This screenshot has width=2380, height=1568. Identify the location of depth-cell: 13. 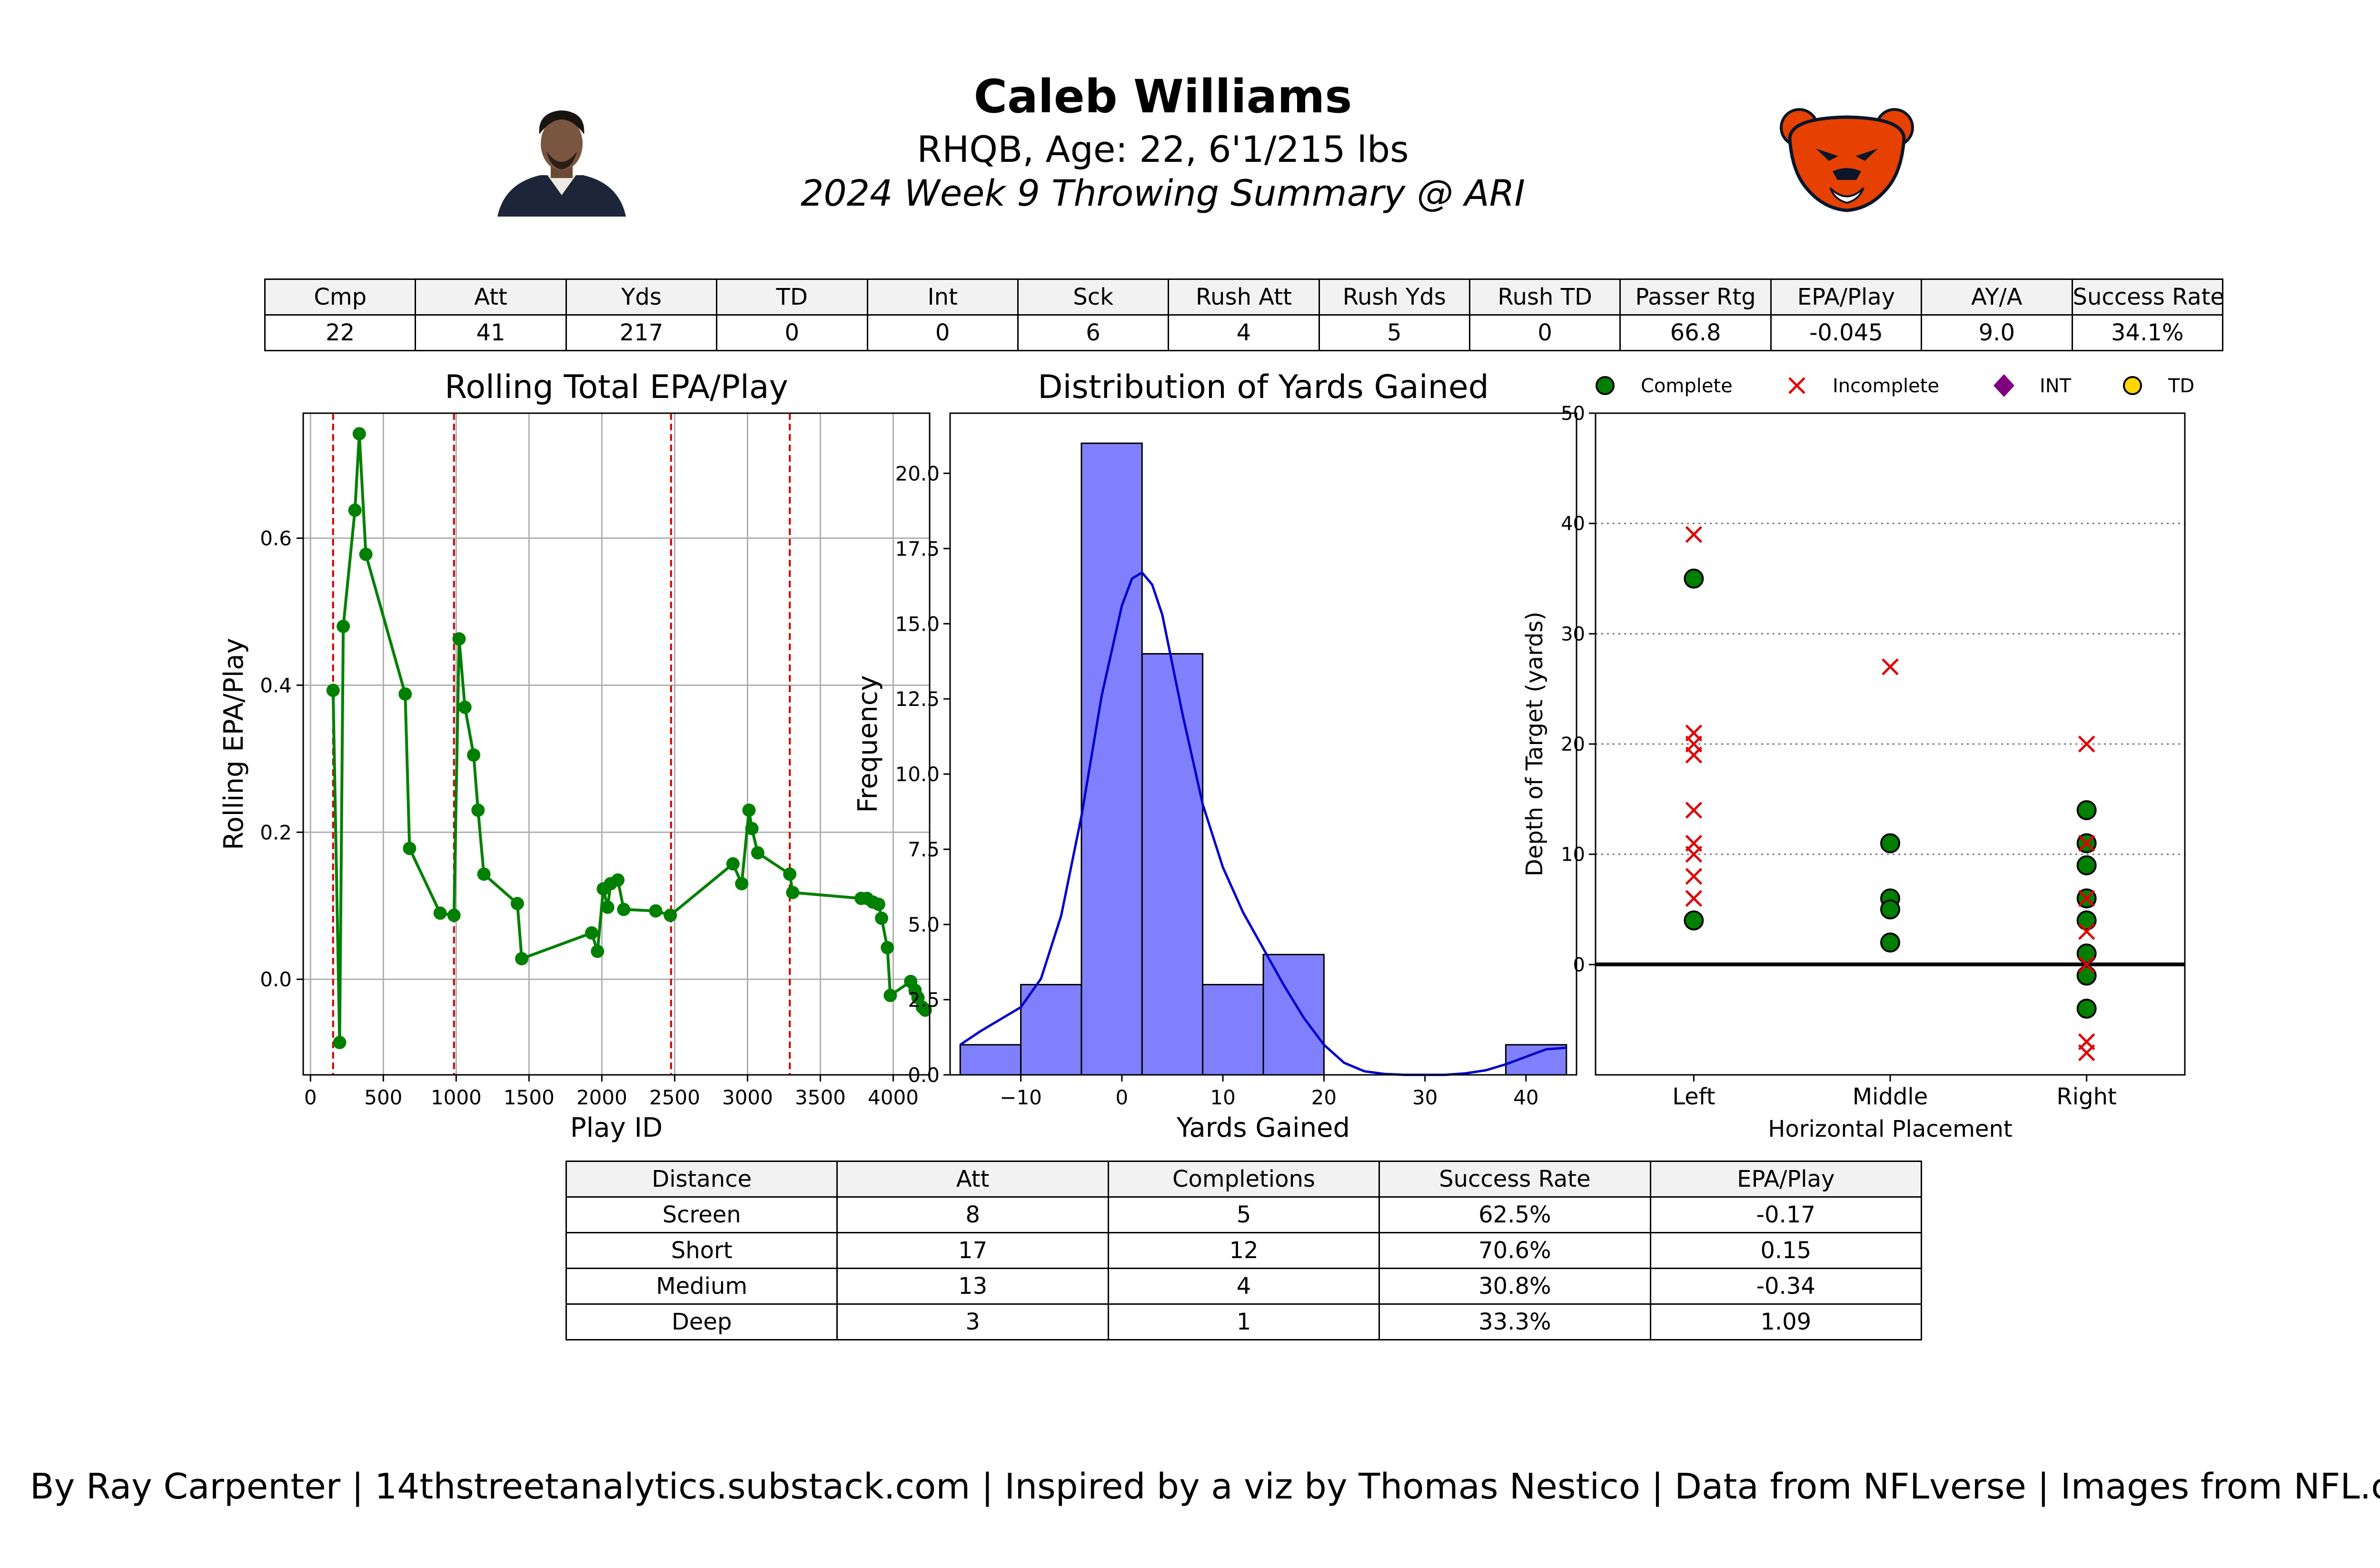
(972, 1287).